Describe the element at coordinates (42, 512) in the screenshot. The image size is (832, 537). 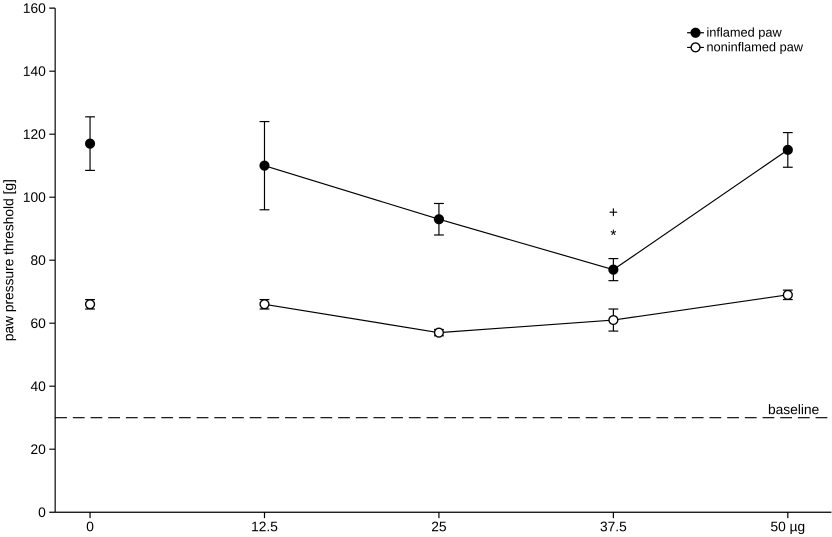
I see `y-tick-label: 0` at that location.